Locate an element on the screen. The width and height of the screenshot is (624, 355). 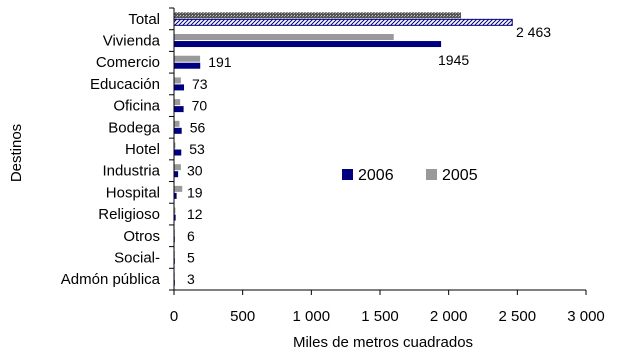
category-label-total: Total is located at coordinates (144, 19).